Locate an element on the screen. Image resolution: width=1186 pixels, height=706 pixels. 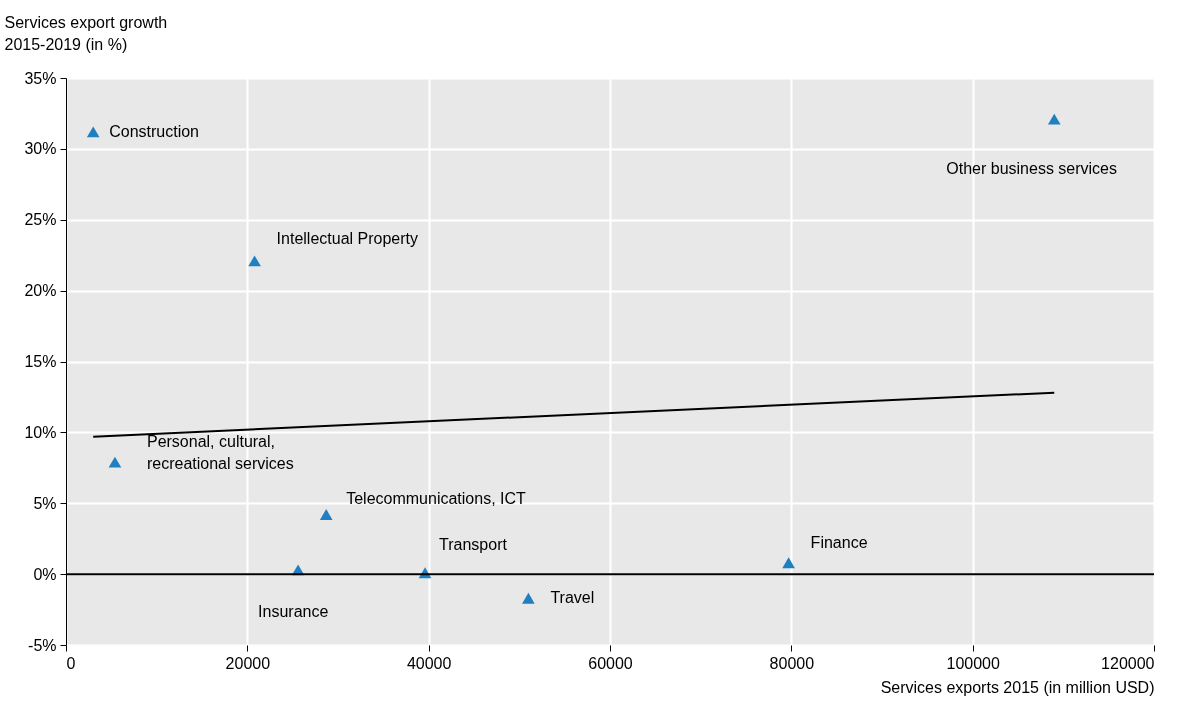
annotation: Other business services is located at coordinates (1031, 169).